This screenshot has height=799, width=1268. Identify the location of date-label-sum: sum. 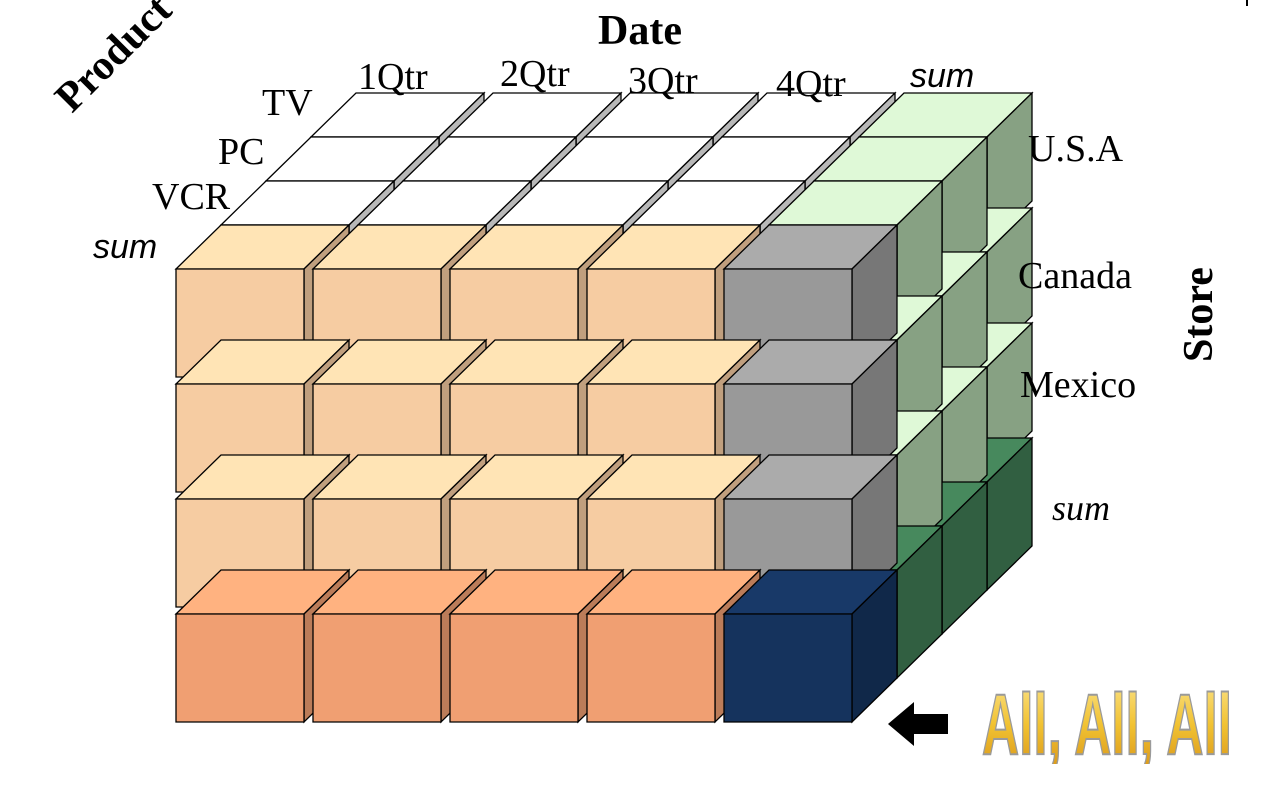
(942, 76).